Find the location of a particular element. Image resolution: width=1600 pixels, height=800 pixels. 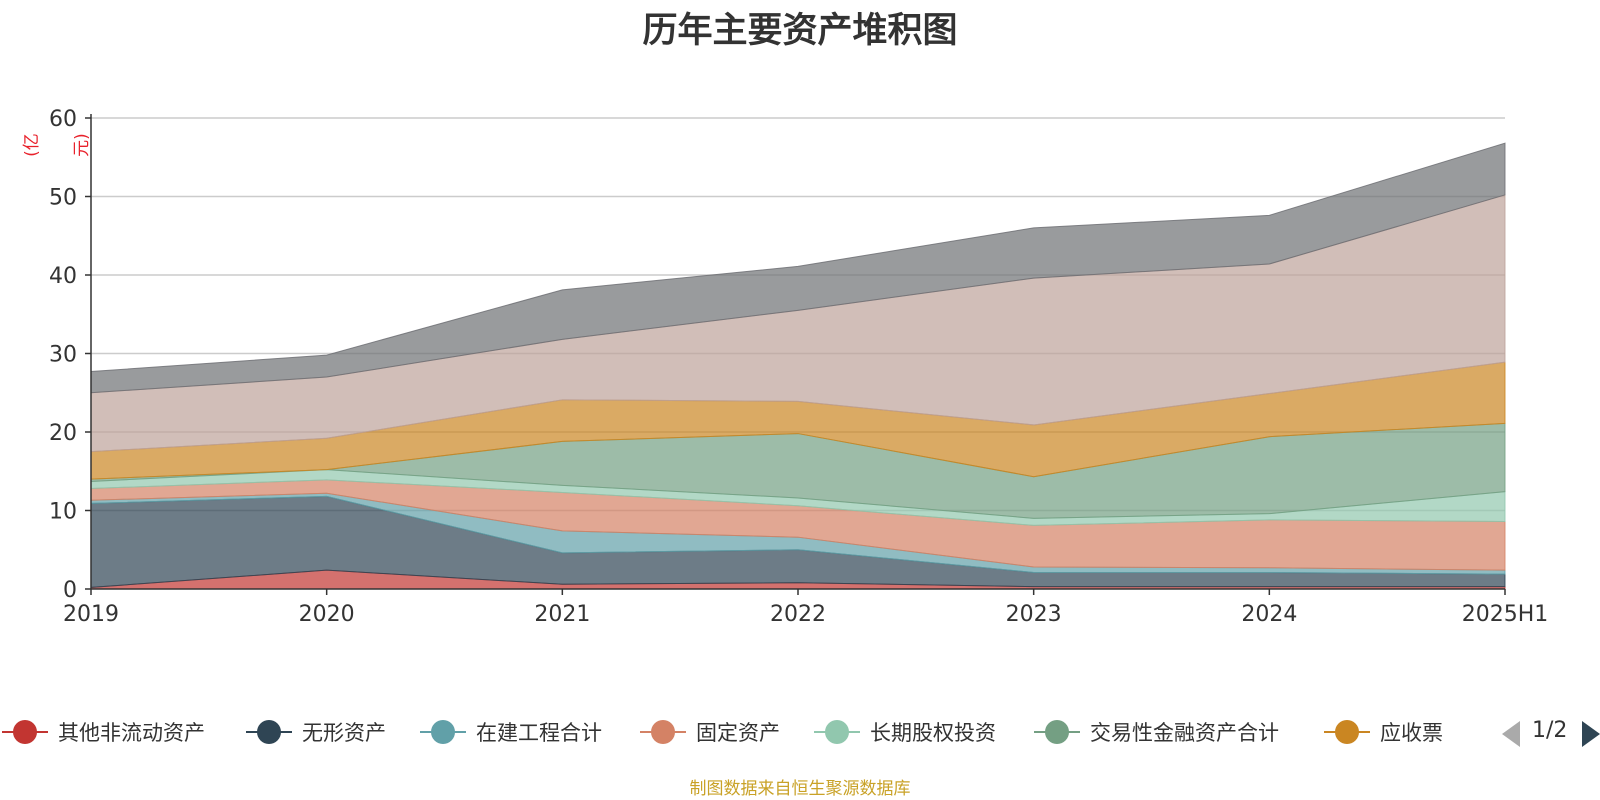

x-tick-label: 2023 is located at coordinates (1034, 614).